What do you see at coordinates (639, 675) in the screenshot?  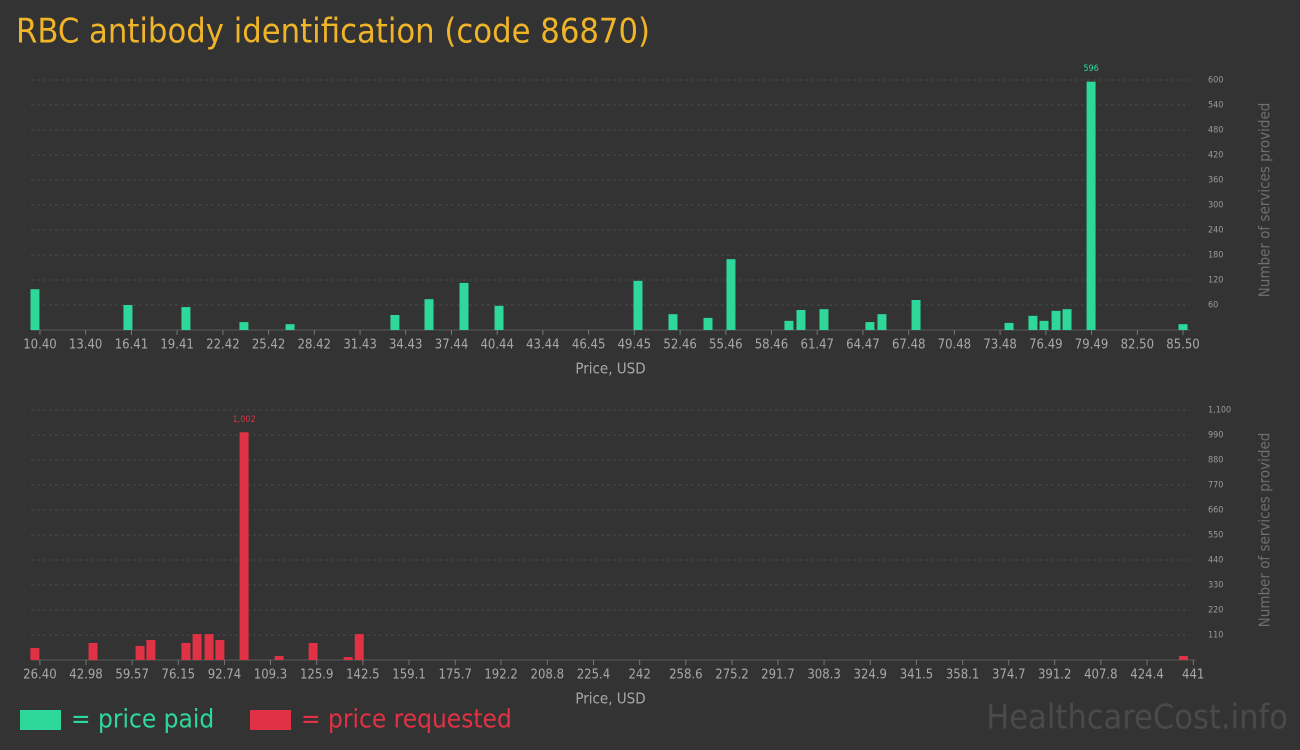 I see `x-tick-label: 242` at bounding box center [639, 675].